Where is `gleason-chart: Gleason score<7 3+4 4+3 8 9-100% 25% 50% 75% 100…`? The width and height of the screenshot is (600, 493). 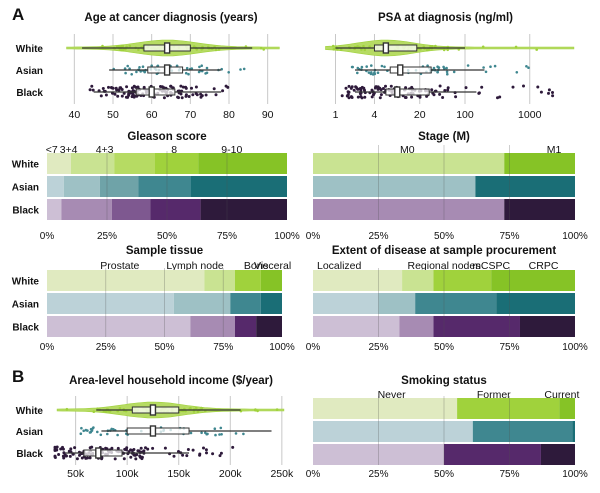
gleason-chart: Gleason score<7 3+4 4+3 8 9-100% 25% 50% 75% 100… is located at coordinates (156, 186).